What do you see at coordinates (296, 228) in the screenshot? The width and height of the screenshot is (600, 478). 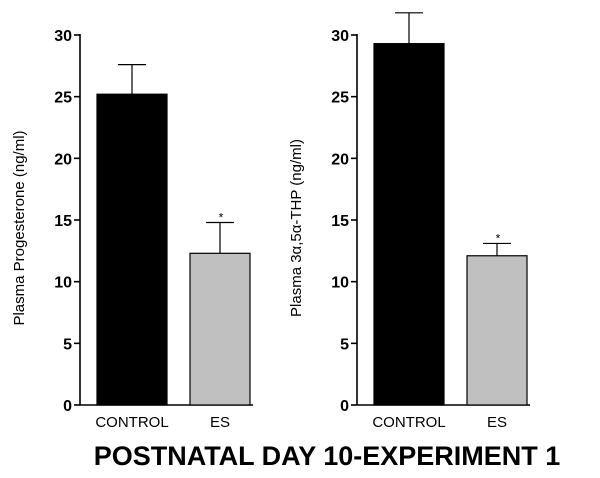 I see `y-axis-title: Plasma 3α,5α-THP (ng/ml)` at bounding box center [296, 228].